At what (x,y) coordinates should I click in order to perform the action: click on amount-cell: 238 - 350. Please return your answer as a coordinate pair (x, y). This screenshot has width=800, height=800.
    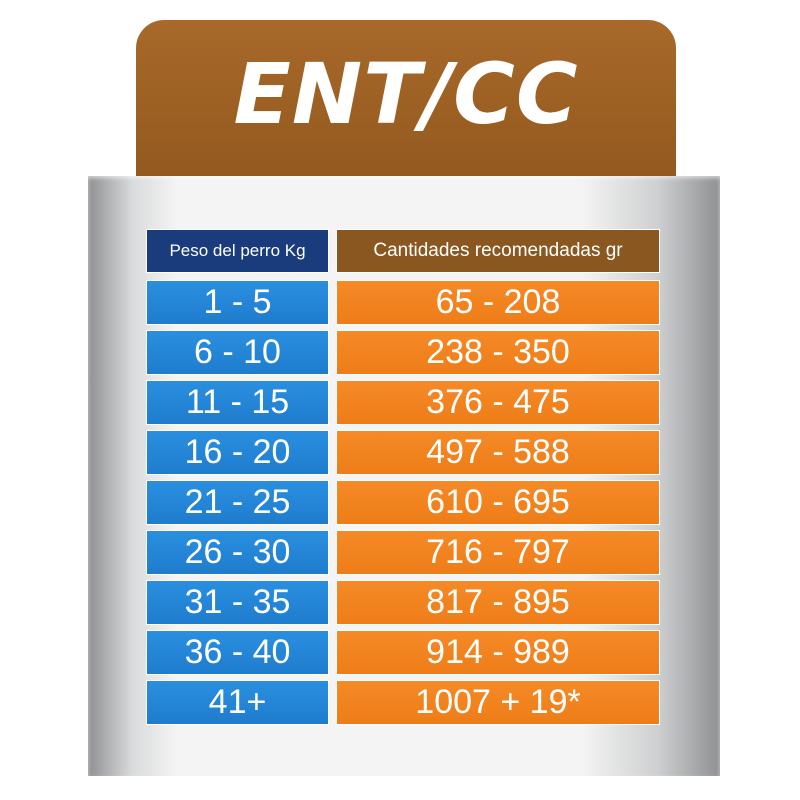
    Looking at the image, I should click on (498, 352).